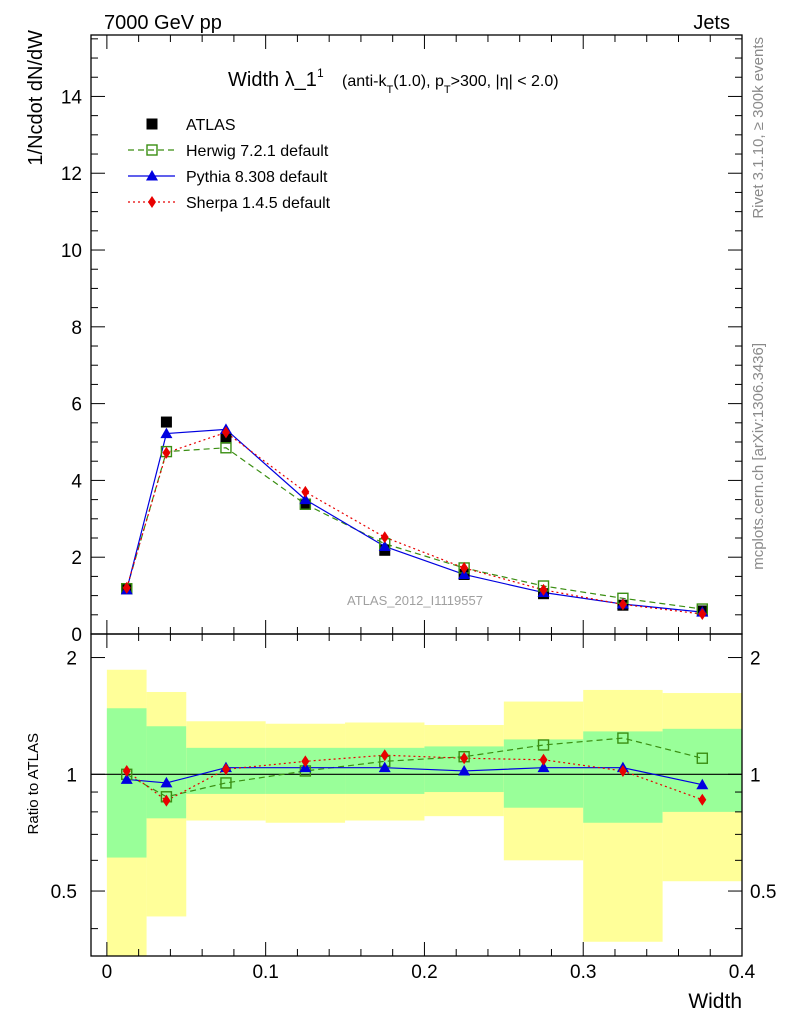 Image resolution: width=786 pixels, height=1024 pixels. What do you see at coordinates (71, 775) in the screenshot?
I see `ratio-y-tick-label: 1` at bounding box center [71, 775].